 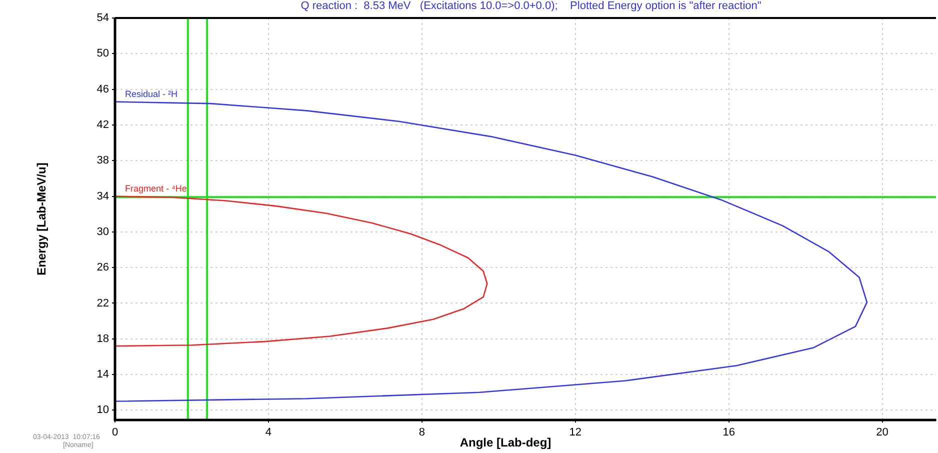 I want to click on y-tick-label: 26, so click(x=102, y=268).